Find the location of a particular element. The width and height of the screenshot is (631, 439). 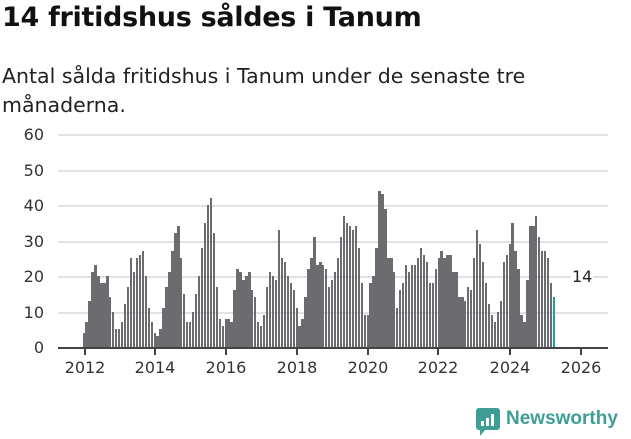

x-tick-label: 2016 is located at coordinates (226, 367).